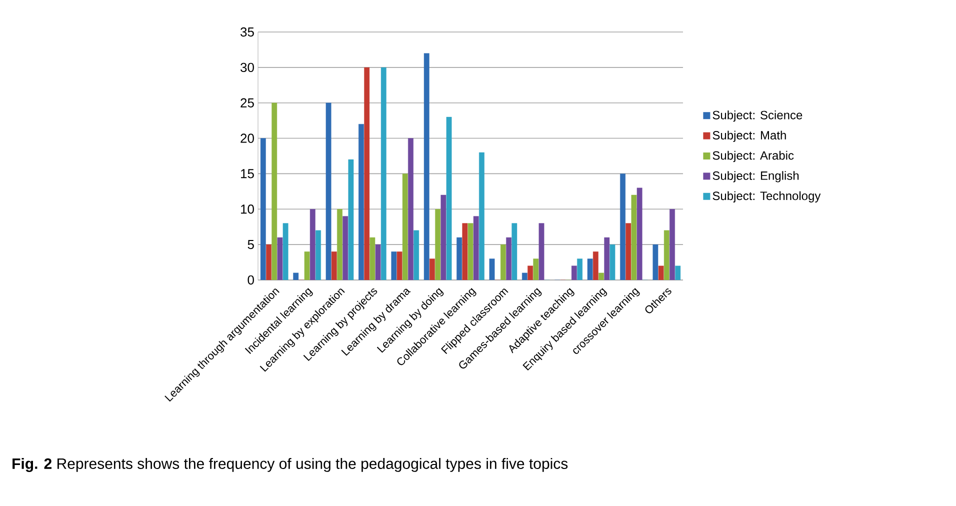 This screenshot has height=506, width=956. Describe the element at coordinates (247, 209) in the screenshot. I see `y-tick-label: 10` at that location.